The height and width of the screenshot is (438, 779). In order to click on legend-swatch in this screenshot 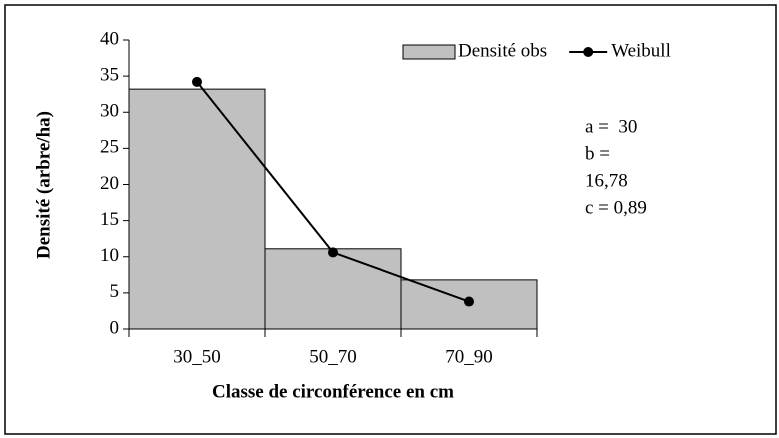, I will do `click(429, 52)`.